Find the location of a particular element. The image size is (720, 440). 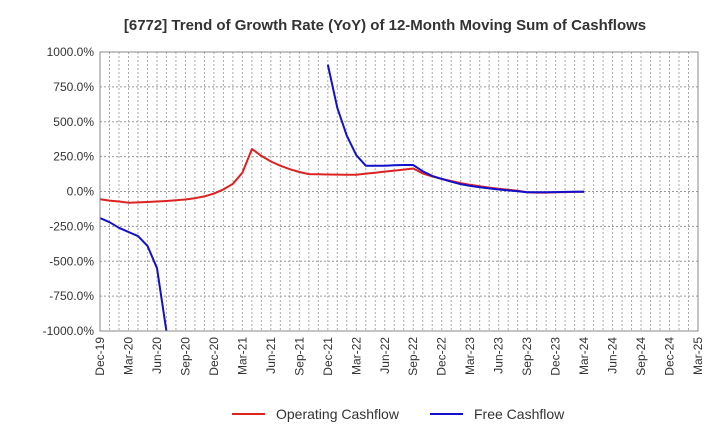

y-tick-label: -500.0% is located at coordinates (71, 261).